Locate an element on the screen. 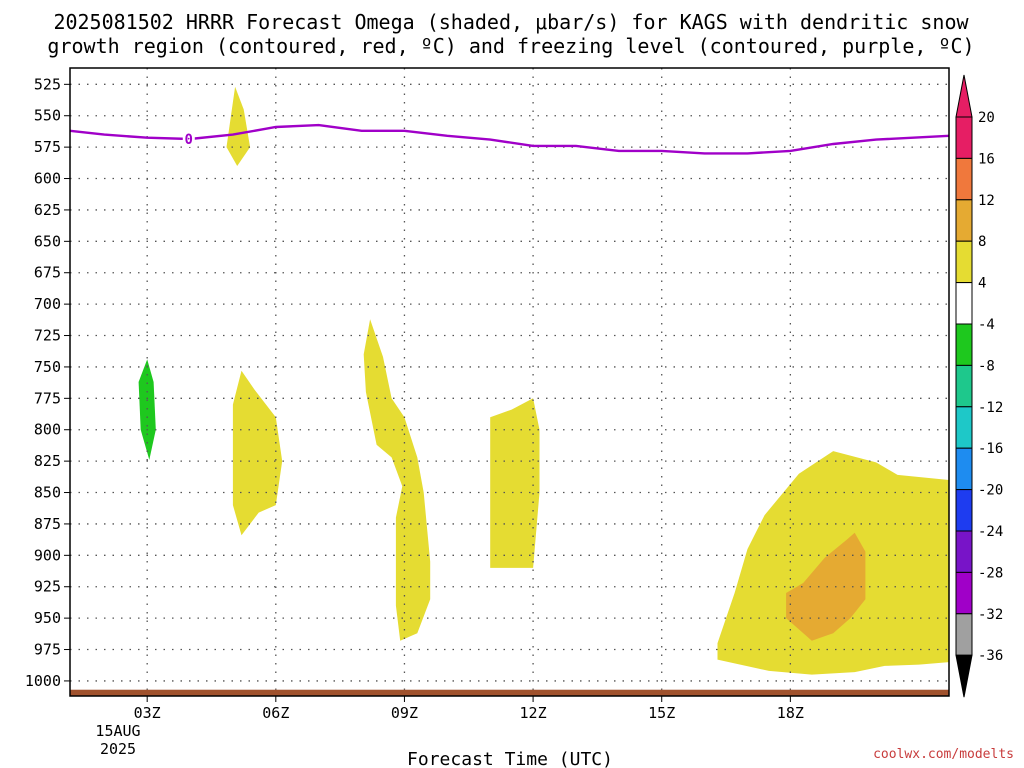 The image size is (1024, 768). freezing-level-line is located at coordinates (509, 139).